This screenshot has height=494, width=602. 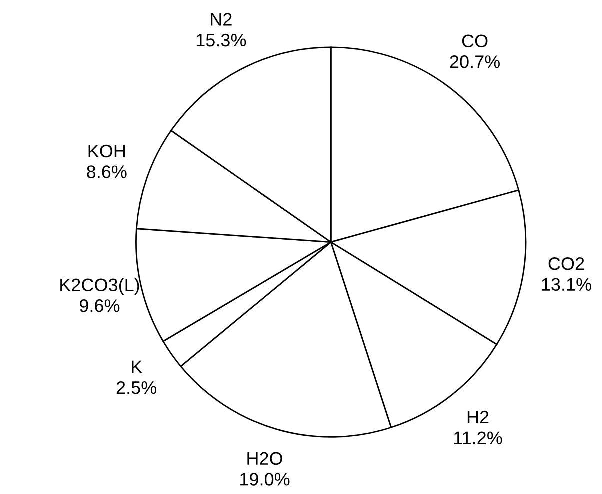 I want to click on slice-label: H2O, so click(x=265, y=459).